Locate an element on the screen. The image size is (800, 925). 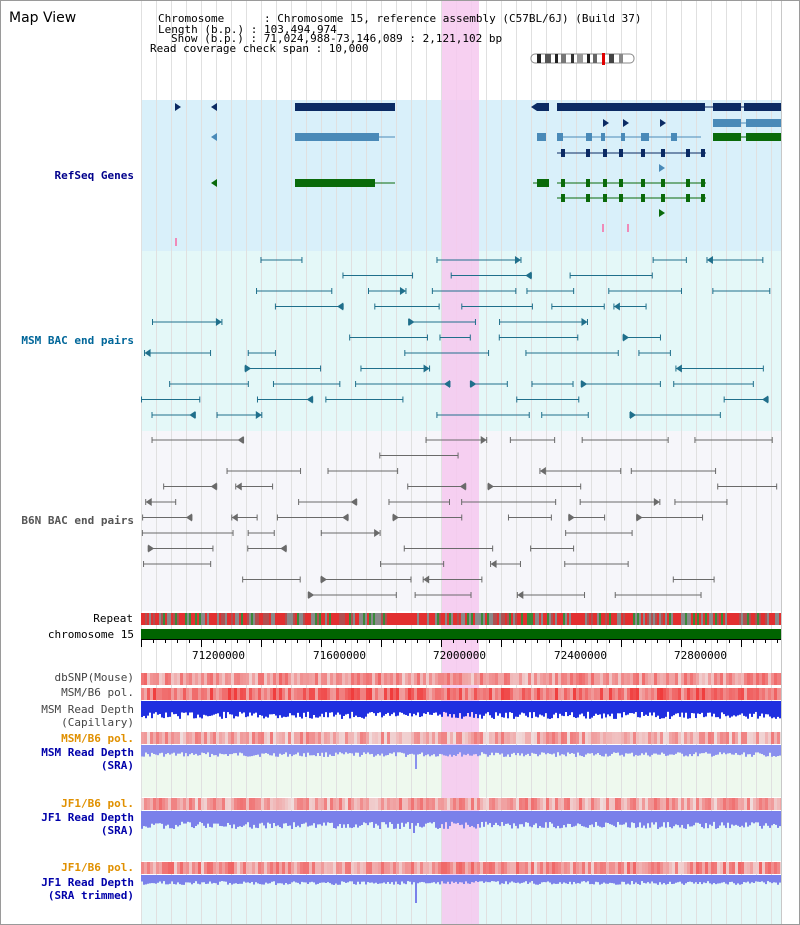
chromosome-ideogram is located at coordinates (583, 59).